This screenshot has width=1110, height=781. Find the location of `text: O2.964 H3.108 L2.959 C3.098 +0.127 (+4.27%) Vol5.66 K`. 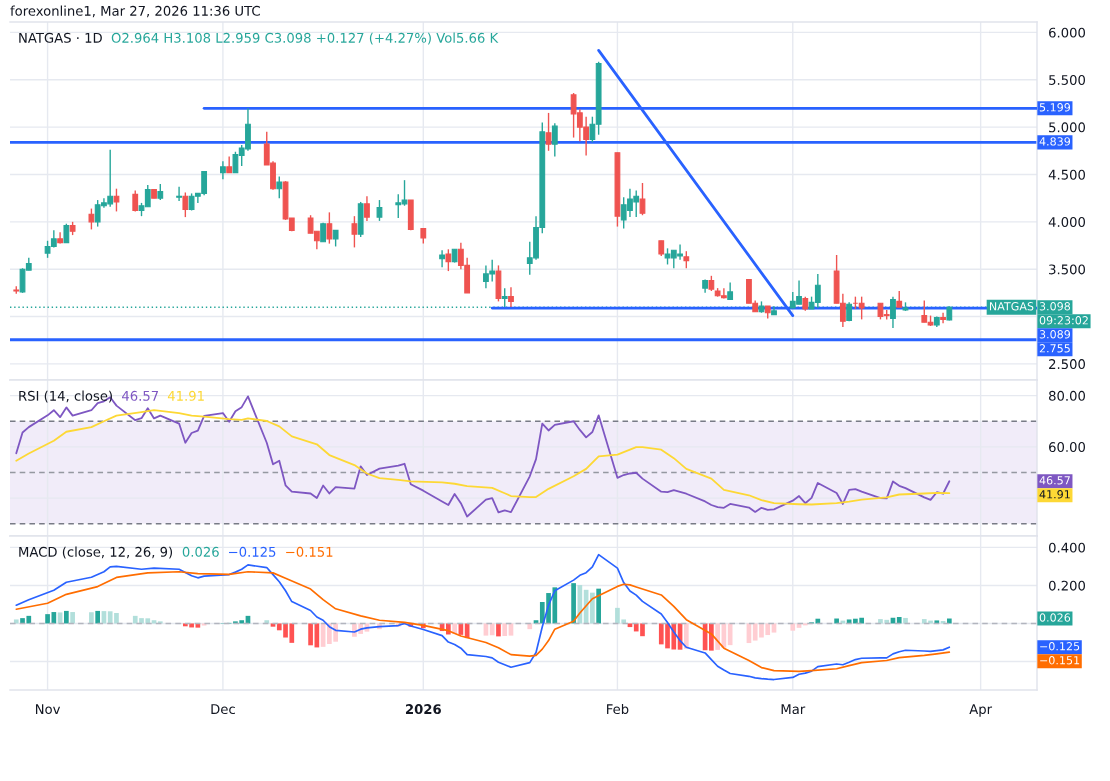

text: O2.964 H3.108 L2.959 C3.098 +0.127 (+4.27%) Vol5.66 K is located at coordinates (305, 38).